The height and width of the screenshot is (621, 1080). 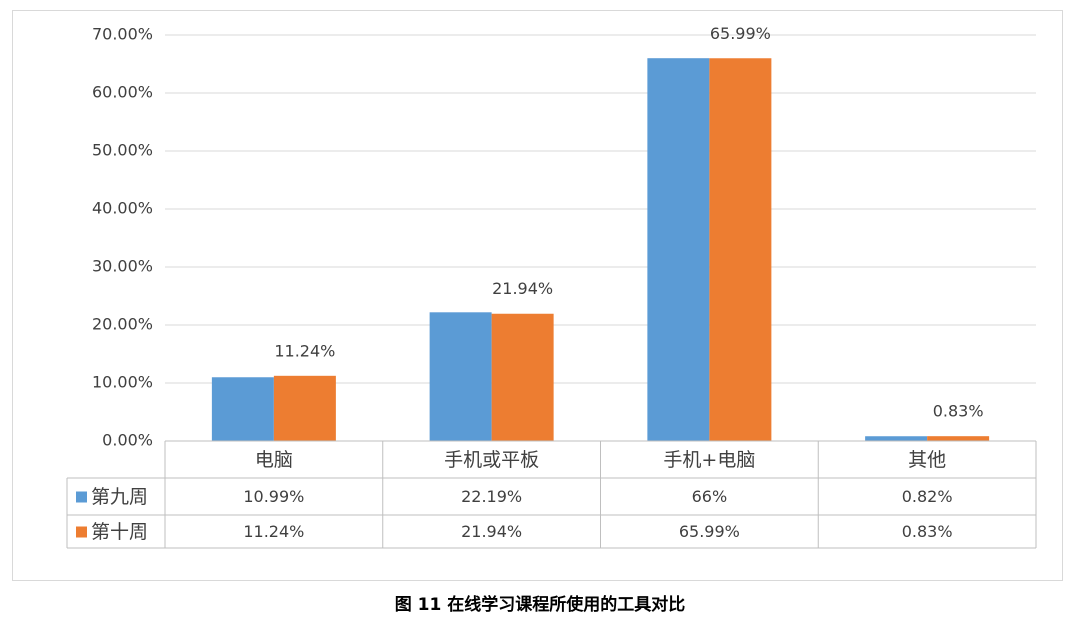 I want to click on table-cell: 0.83%, so click(x=927, y=531).